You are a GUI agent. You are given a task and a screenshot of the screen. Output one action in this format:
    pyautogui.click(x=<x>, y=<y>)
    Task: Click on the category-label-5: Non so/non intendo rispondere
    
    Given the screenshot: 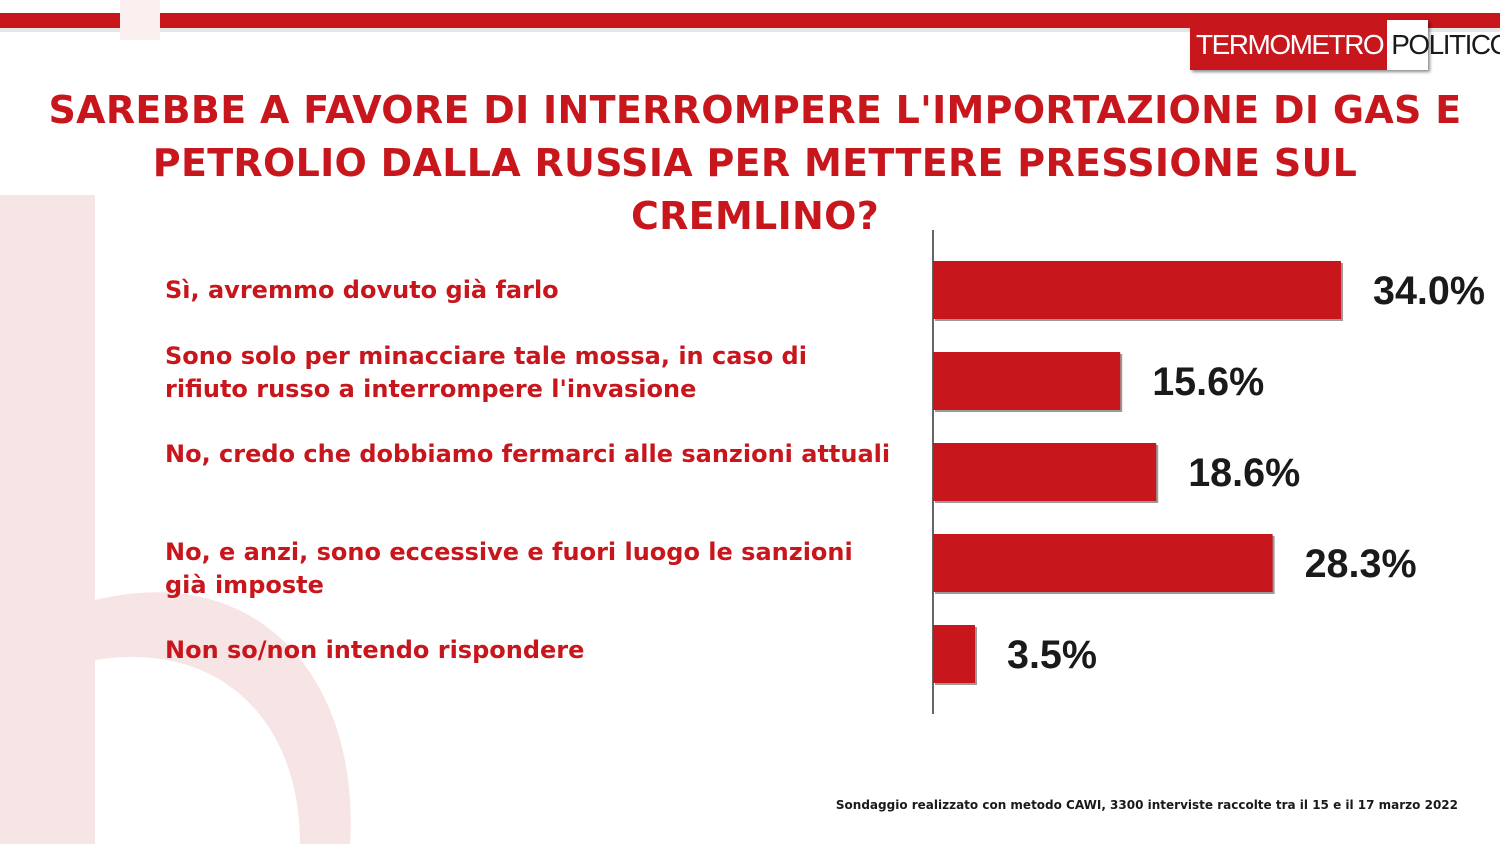 What is the action you would take?
    pyautogui.click(x=375, y=650)
    